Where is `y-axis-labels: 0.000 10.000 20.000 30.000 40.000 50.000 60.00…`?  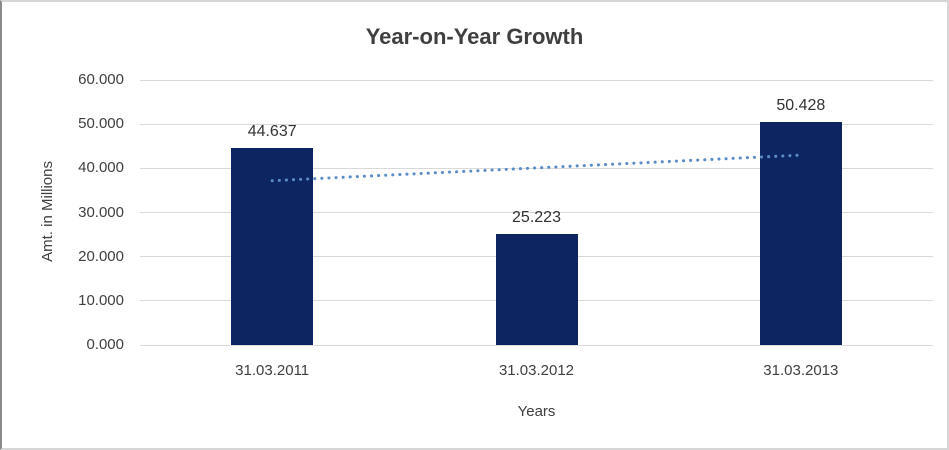
y-axis-labels: 0.000 10.000 20.000 30.000 40.000 50.000 60.00… is located at coordinates (63, 212).